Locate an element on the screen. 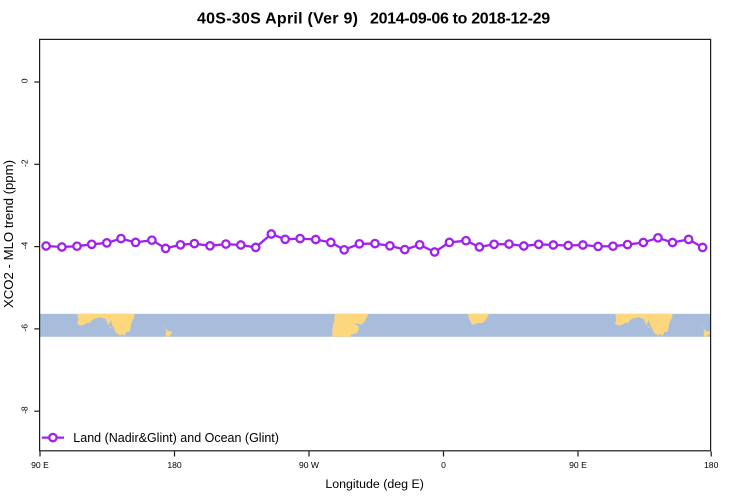 The height and width of the screenshot is (500, 750). svg-text:Land (Nadir&Glint) and Ocean (: Land (Nadir&Glint) and Ocean (Glint) is located at coordinates (176, 438).